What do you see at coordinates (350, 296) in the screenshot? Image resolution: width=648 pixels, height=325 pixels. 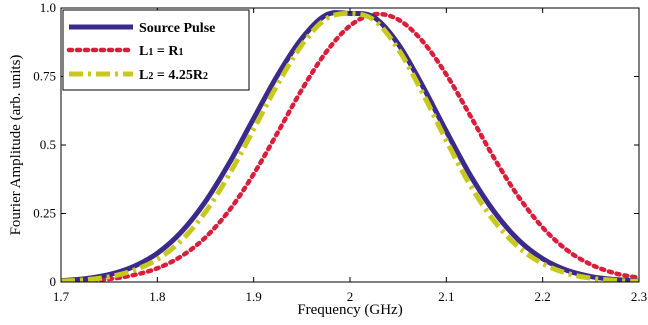 I see `x-tick-label: 2` at bounding box center [350, 296].